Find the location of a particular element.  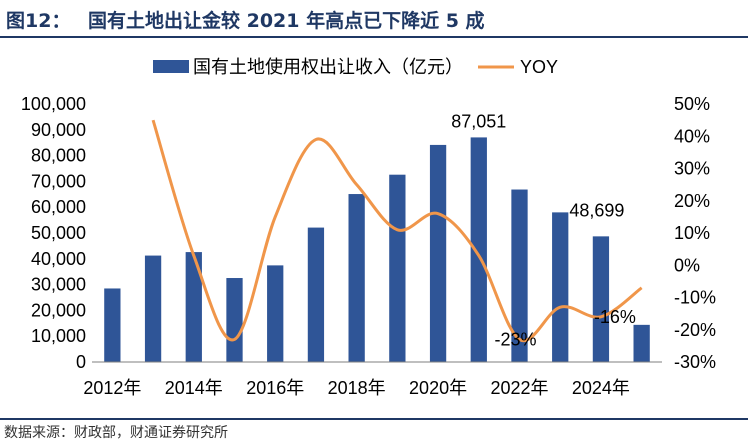

right-axis-tick-label: 10% is located at coordinates (692, 233).